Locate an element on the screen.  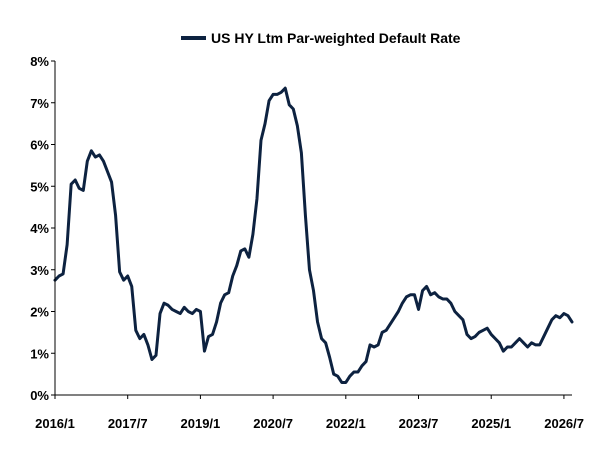
y-tick-label: 4% is located at coordinates (39, 228).